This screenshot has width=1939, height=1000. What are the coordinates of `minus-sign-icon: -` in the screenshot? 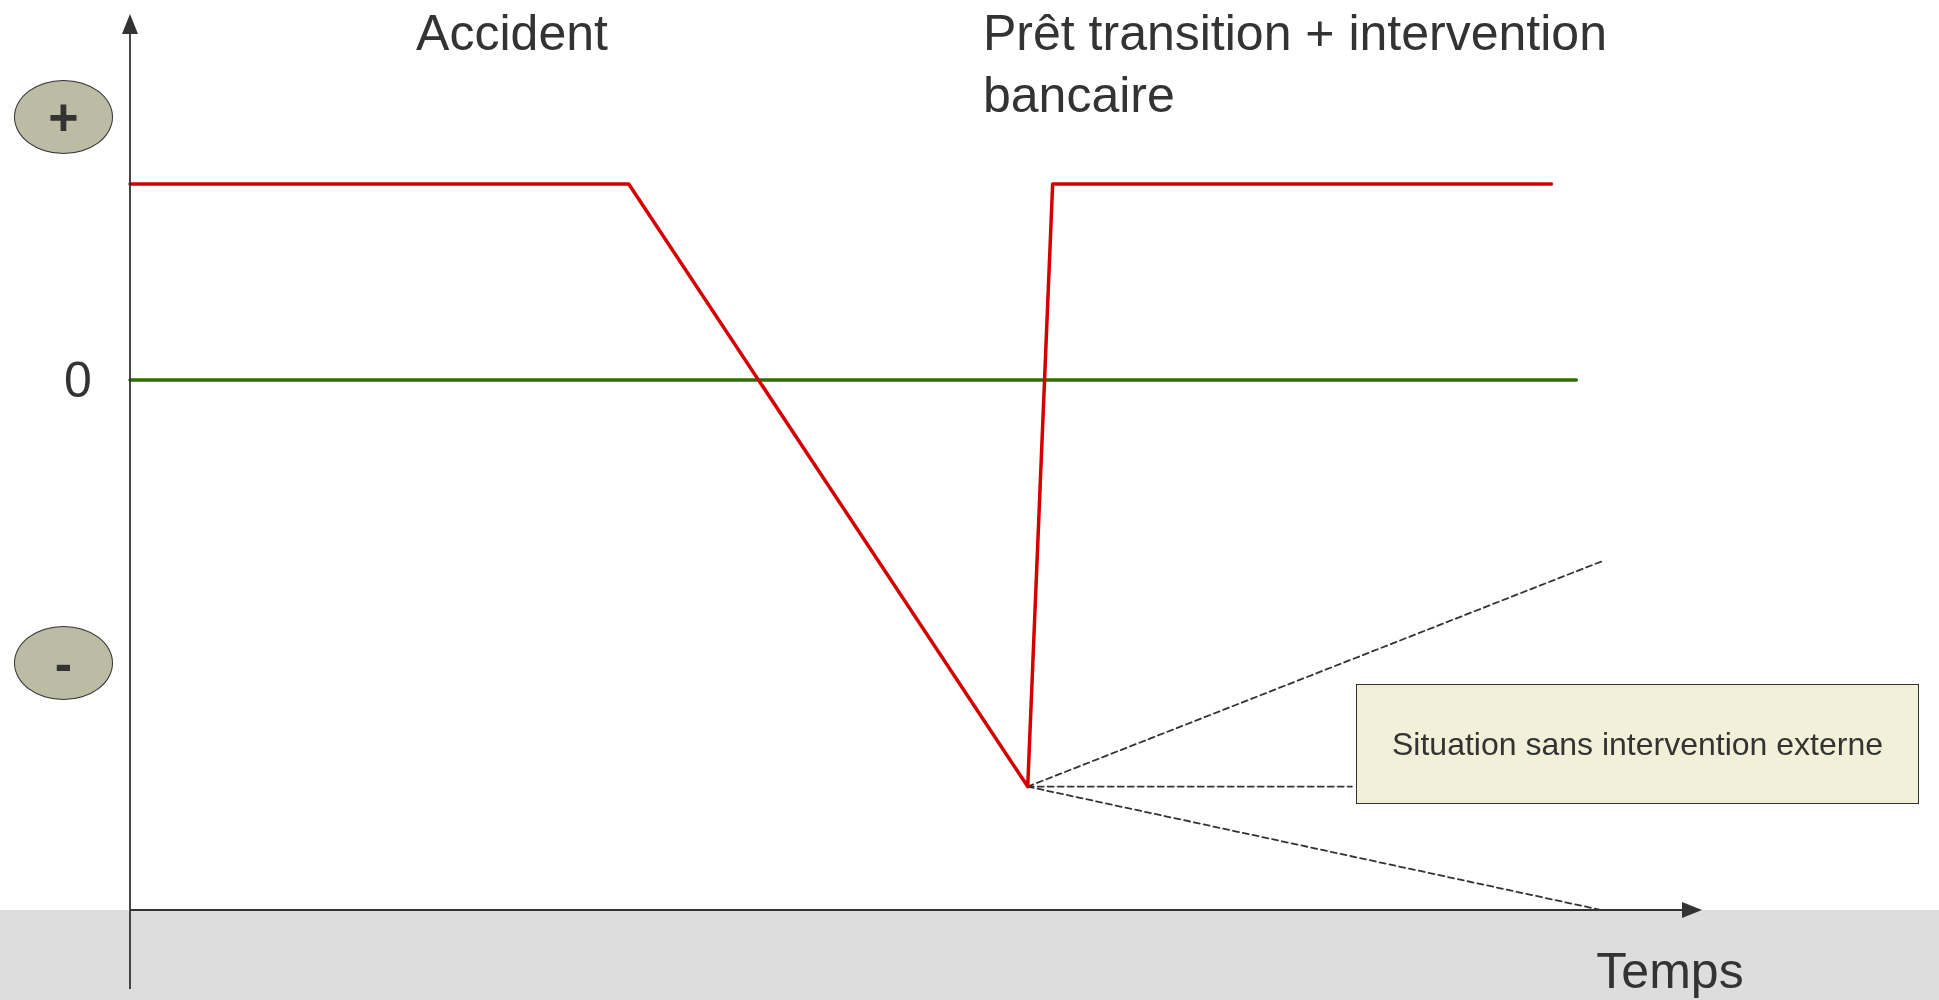 It's located at (63, 663).